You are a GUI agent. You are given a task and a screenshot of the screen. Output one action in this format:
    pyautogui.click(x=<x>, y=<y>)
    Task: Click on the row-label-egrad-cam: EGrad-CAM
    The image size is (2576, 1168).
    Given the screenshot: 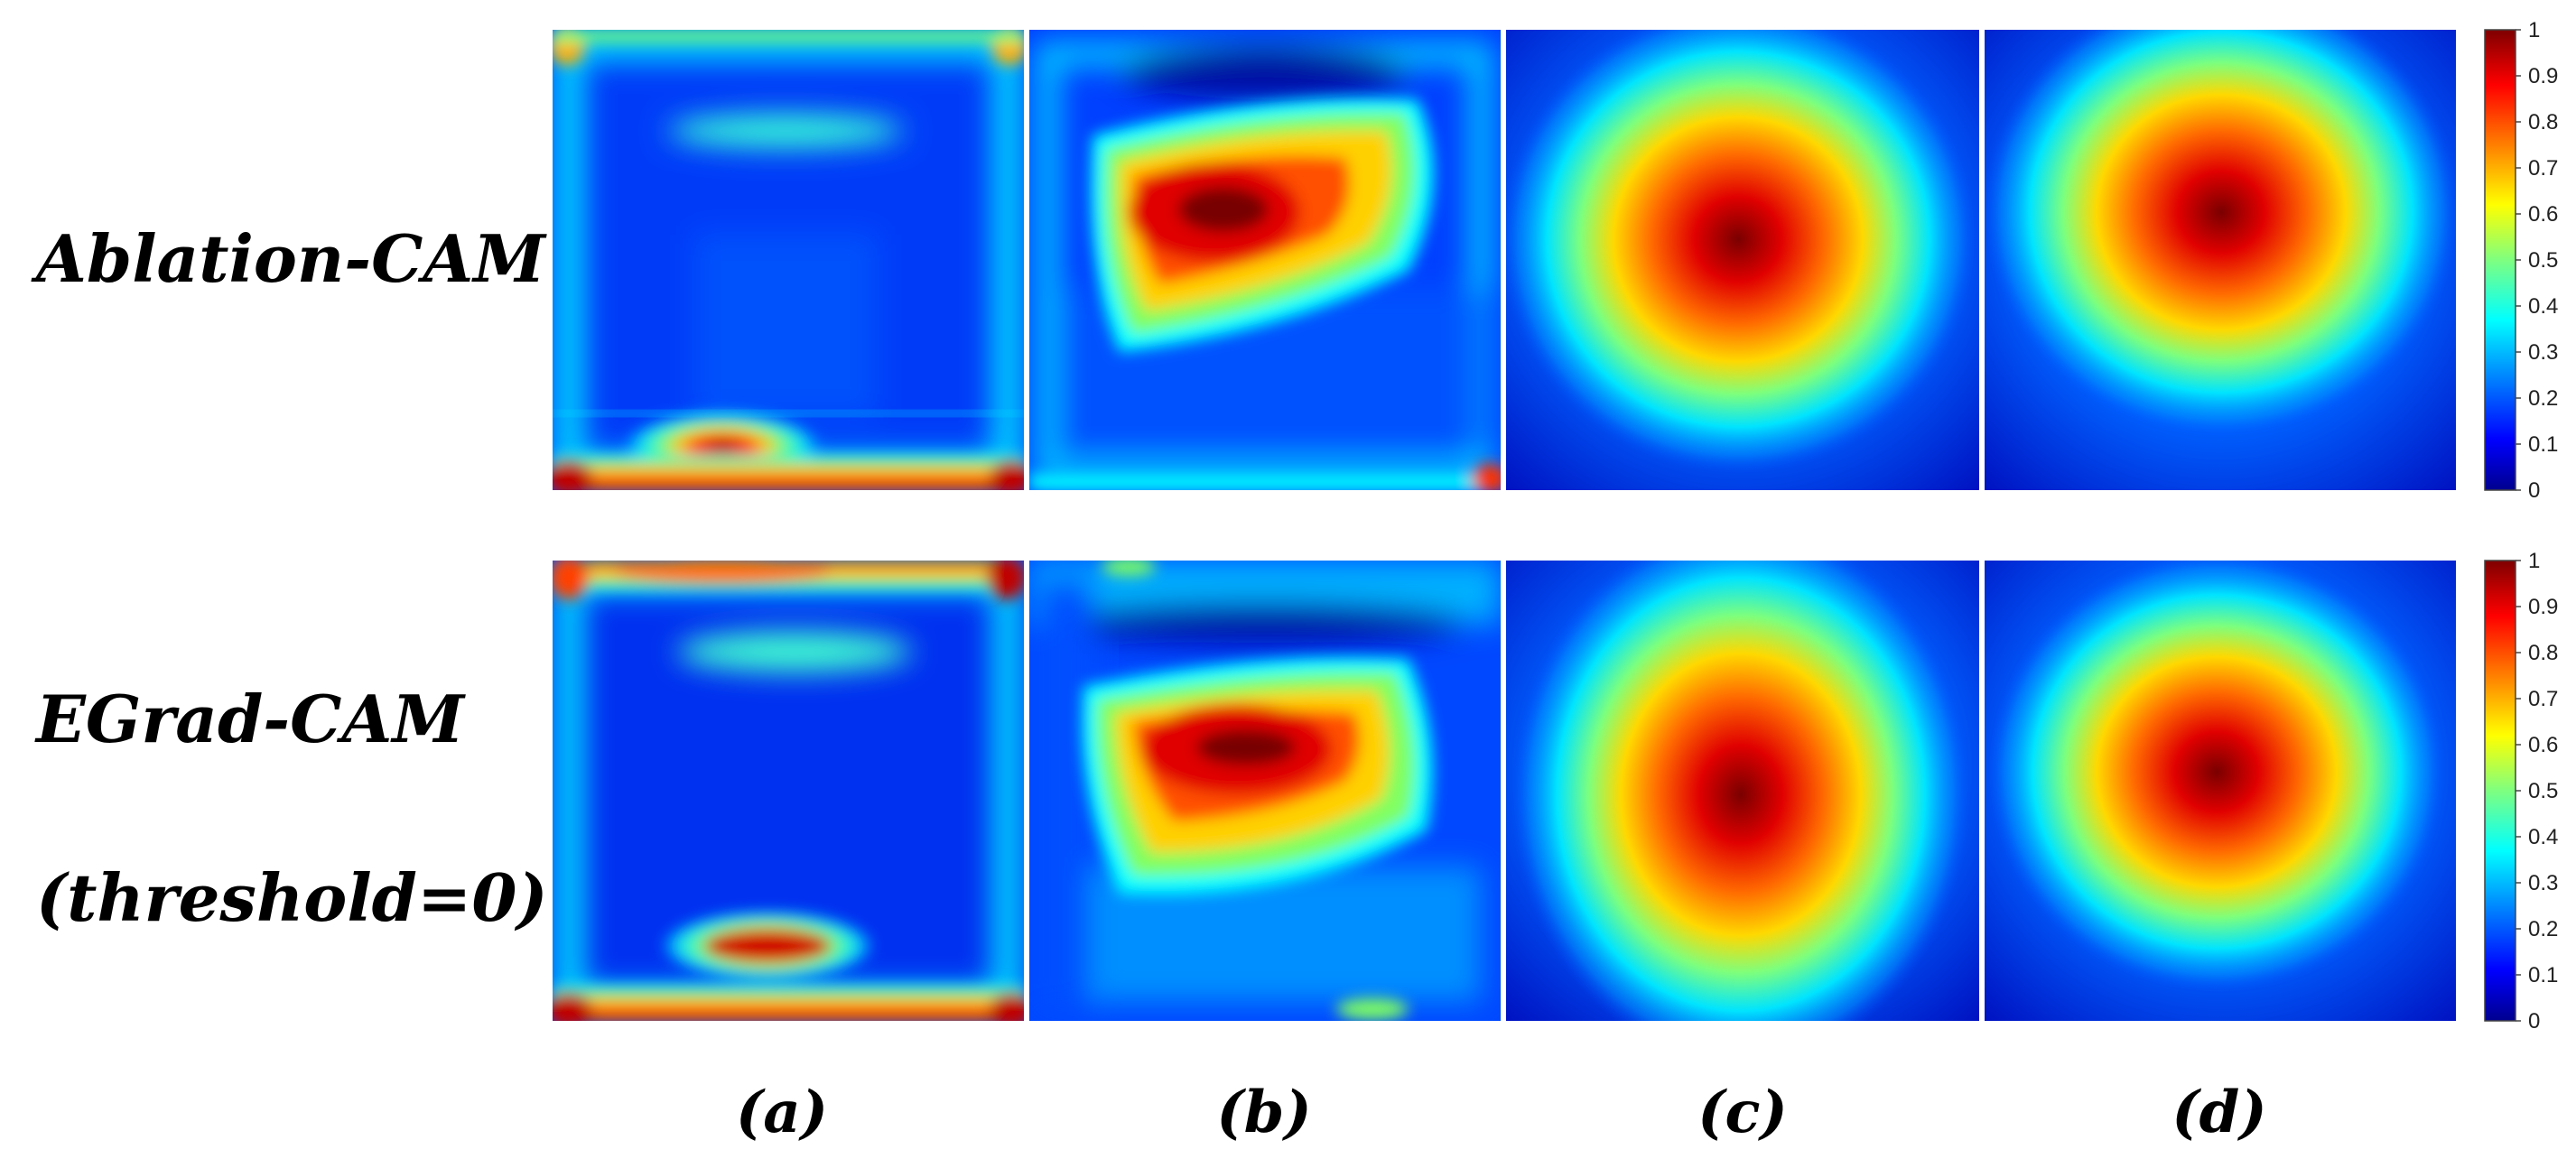 What is the action you would take?
    pyautogui.click(x=250, y=719)
    